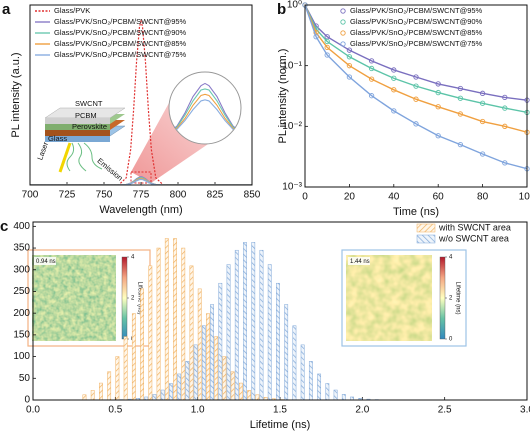  I want to click on legend-label: Glass/PVK/SnO₂/PCBM/SWCNT@75%, so click(120, 54).